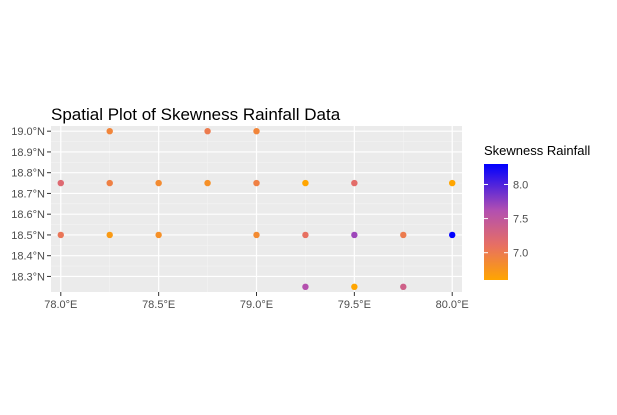 This screenshot has width=617, height=415. What do you see at coordinates (537, 211) in the screenshot?
I see `color-legend: Skewness Rainfall 8.0 7.5 7.0` at bounding box center [537, 211].